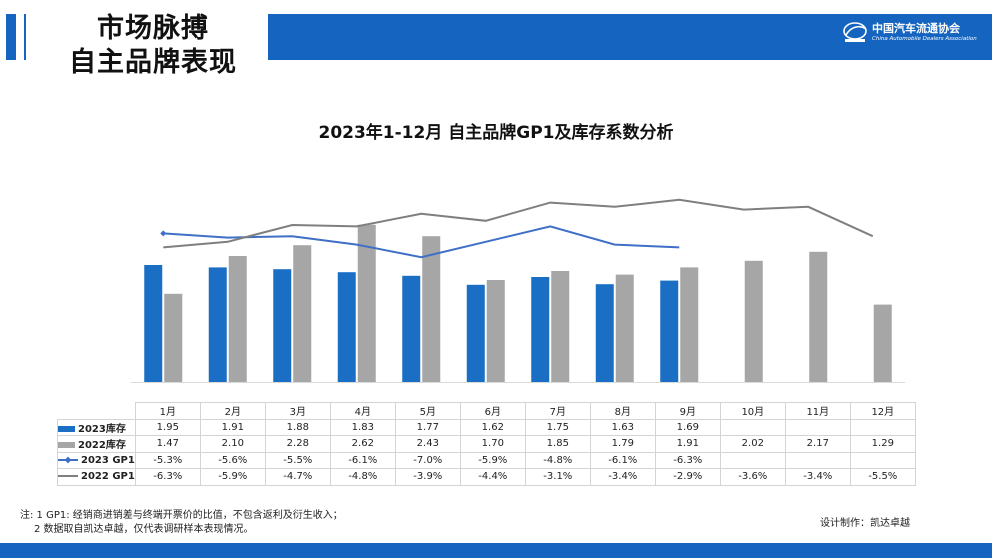  Describe the element at coordinates (11, 37) in the screenshot. I see `header-accent-bar` at that location.